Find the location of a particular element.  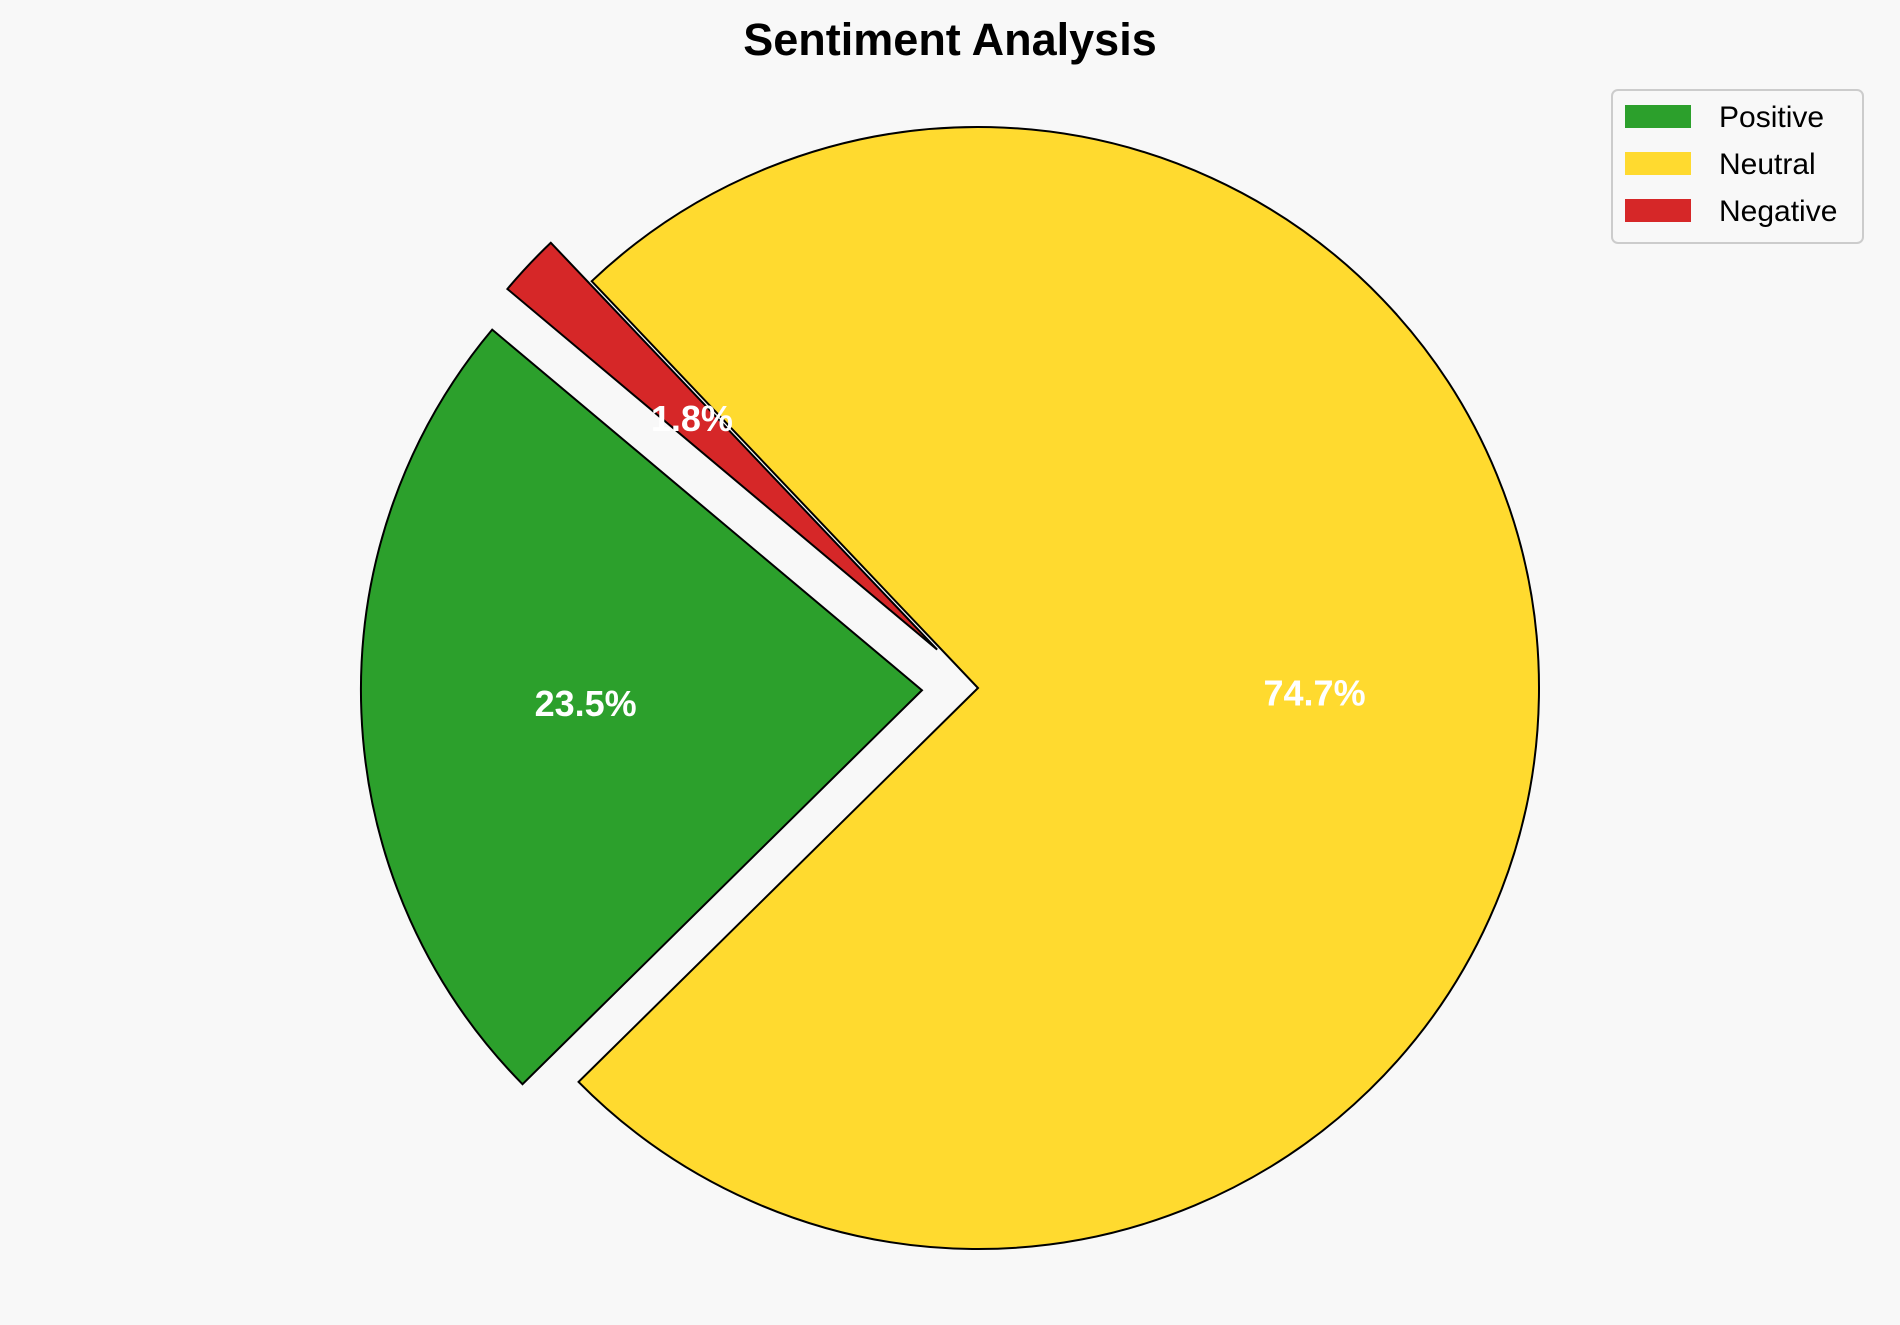

legend-label-neutral: Neutral is located at coordinates (1767, 164).